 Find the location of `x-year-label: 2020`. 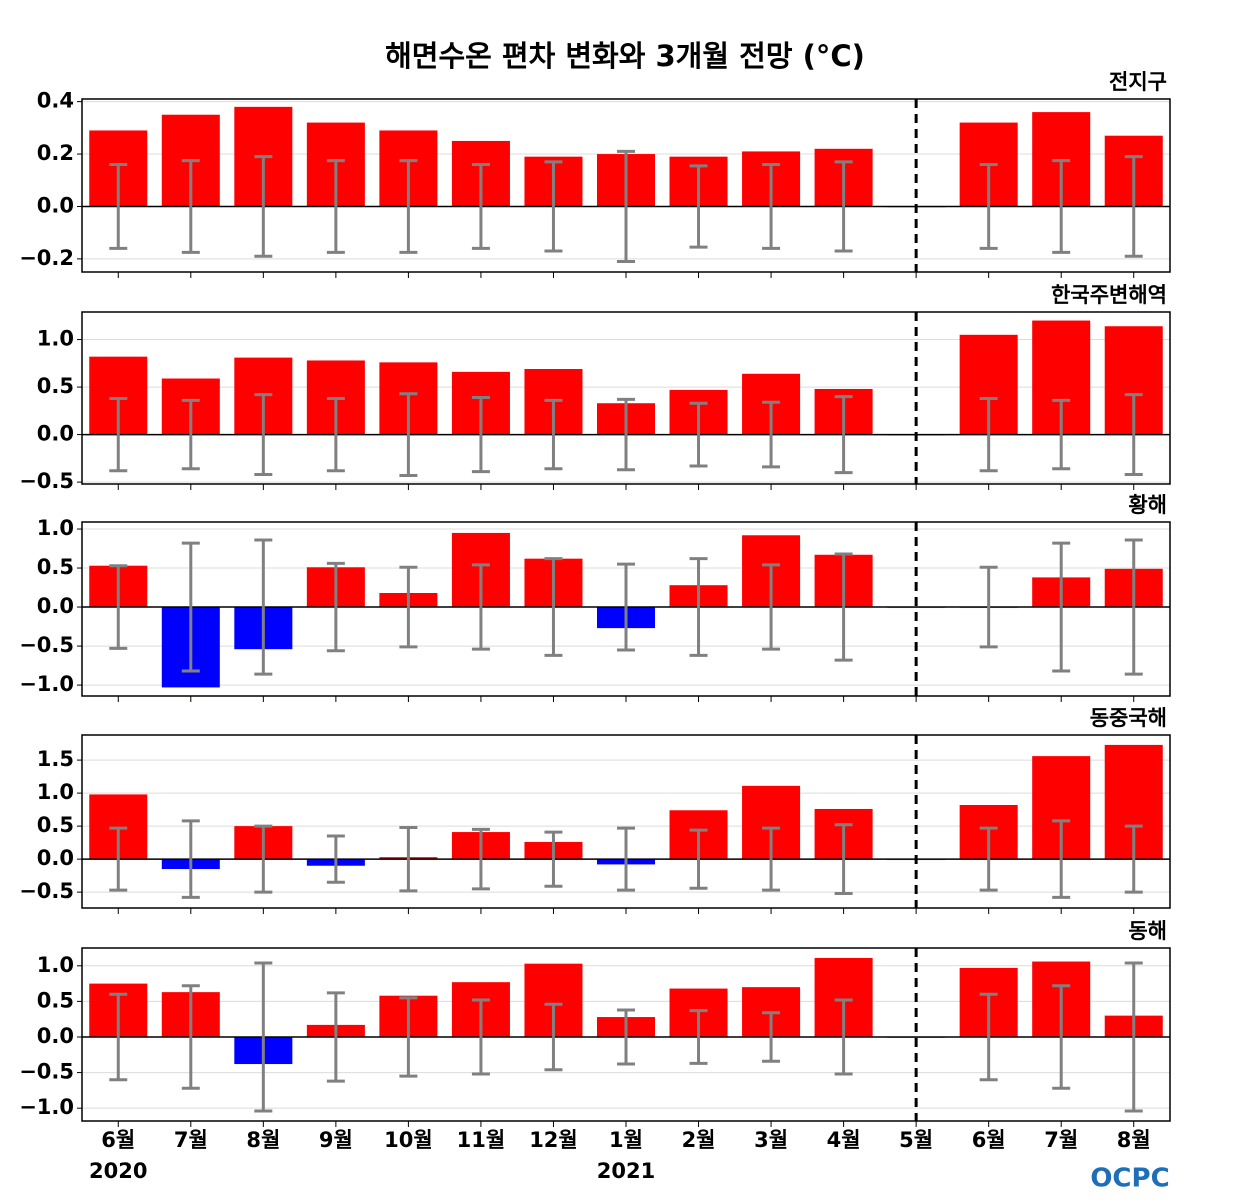

x-year-label: 2020 is located at coordinates (118, 1171).